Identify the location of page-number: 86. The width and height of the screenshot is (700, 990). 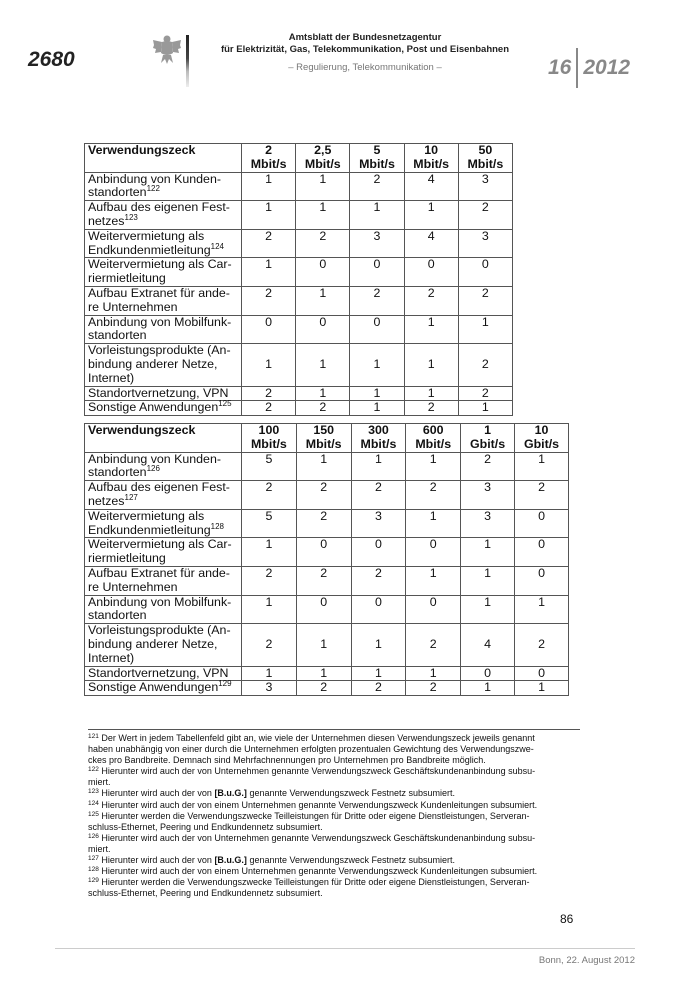
(567, 919).